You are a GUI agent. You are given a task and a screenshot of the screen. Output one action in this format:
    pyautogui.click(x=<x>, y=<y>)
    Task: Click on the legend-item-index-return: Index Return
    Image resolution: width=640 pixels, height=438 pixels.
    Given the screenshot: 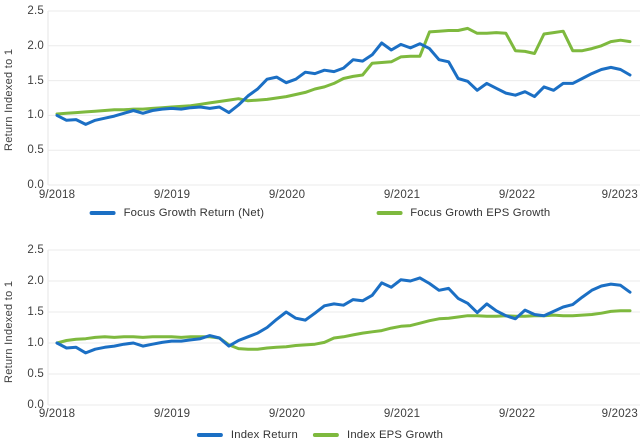 What is the action you would take?
    pyautogui.click(x=247, y=433)
    